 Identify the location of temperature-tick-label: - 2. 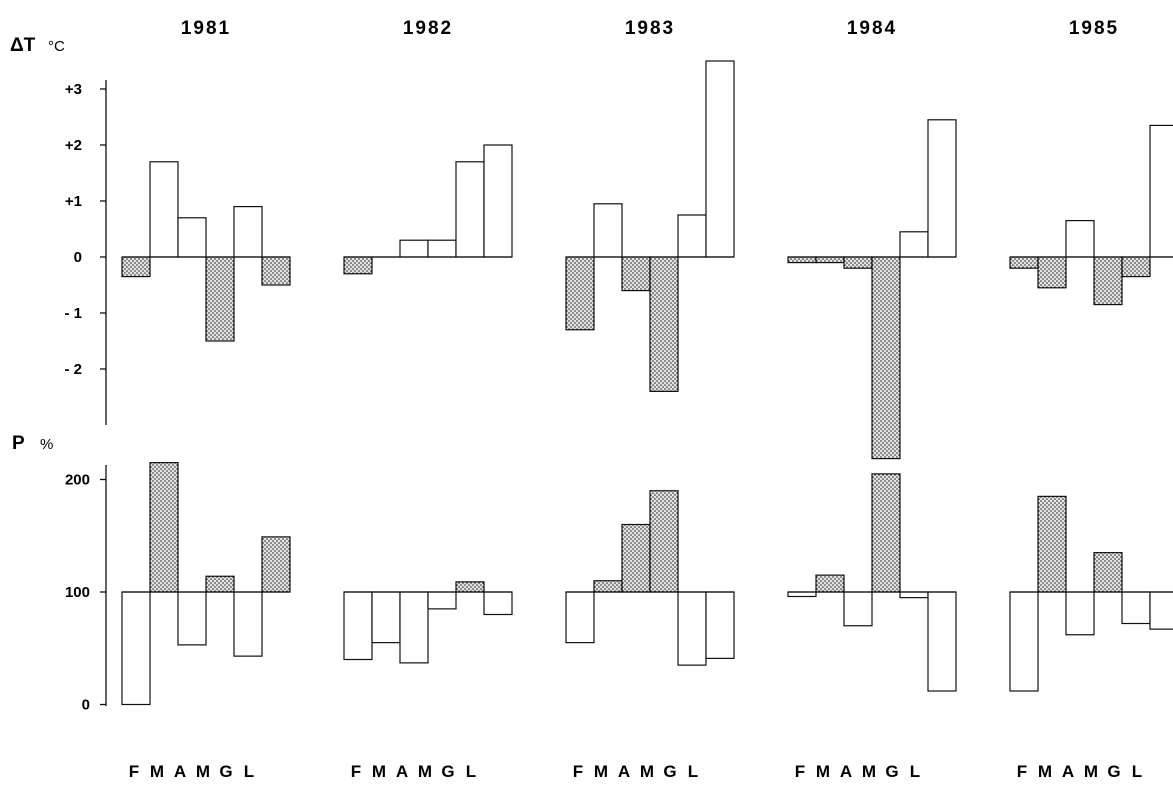
(73, 369).